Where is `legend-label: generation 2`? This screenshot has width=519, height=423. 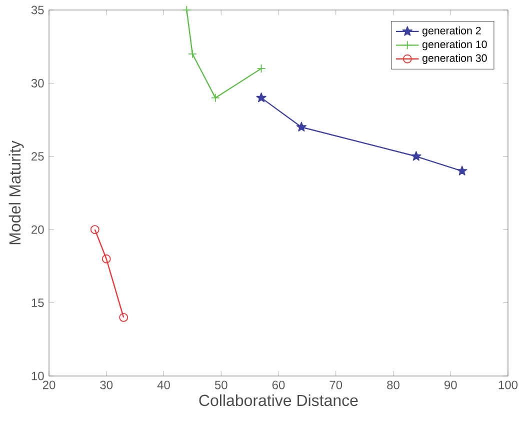 legend-label: generation 2 is located at coordinates (451, 31).